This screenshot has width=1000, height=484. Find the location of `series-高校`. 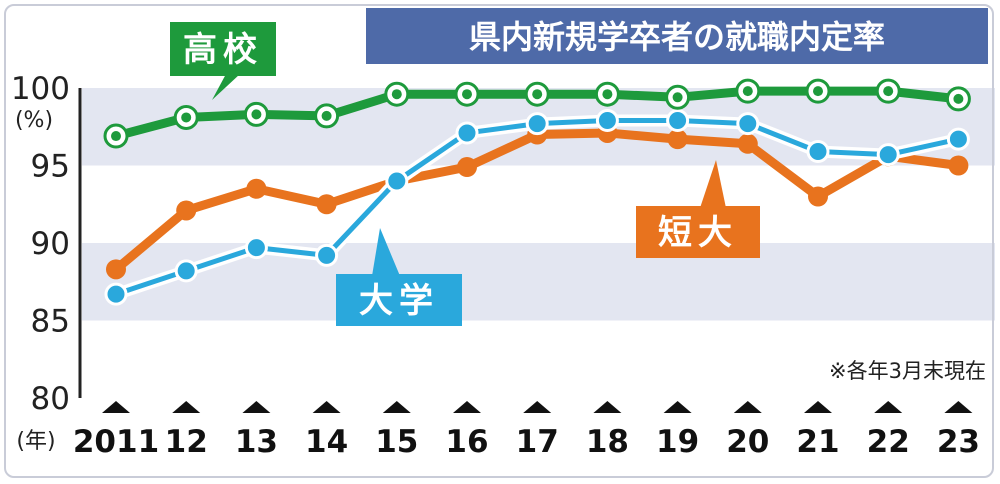

series-高校 is located at coordinates (537, 113).